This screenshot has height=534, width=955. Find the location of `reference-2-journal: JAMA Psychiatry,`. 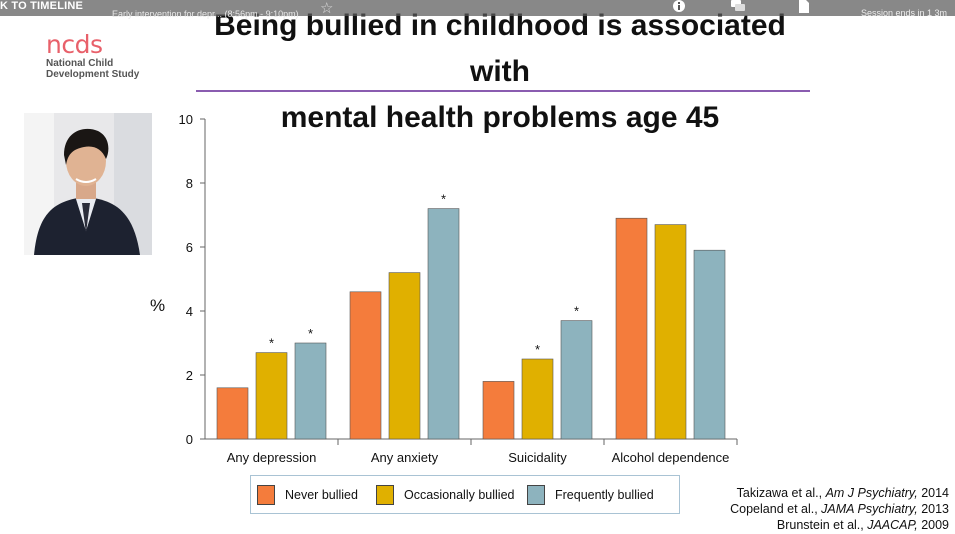

reference-2-journal: JAMA Psychiatry, is located at coordinates (869, 509).